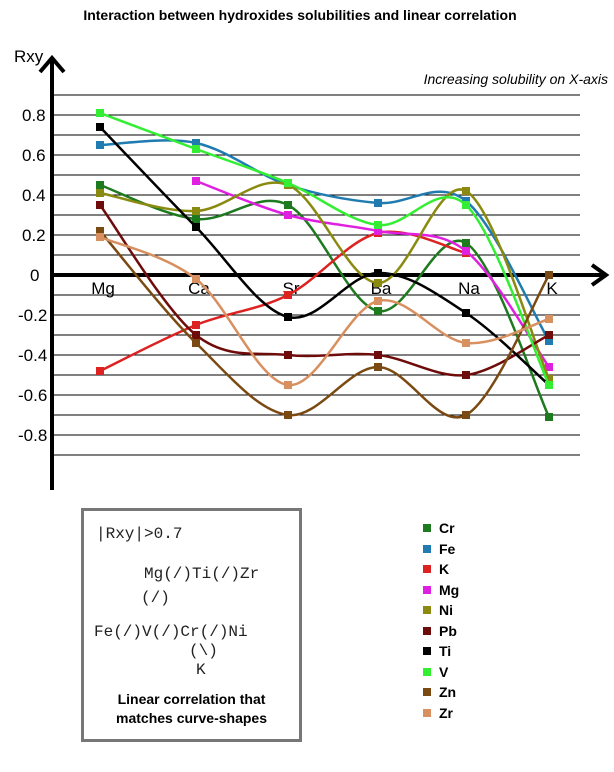 The height and width of the screenshot is (772, 614). I want to click on y-tick-label: -0.2, so click(32, 315).